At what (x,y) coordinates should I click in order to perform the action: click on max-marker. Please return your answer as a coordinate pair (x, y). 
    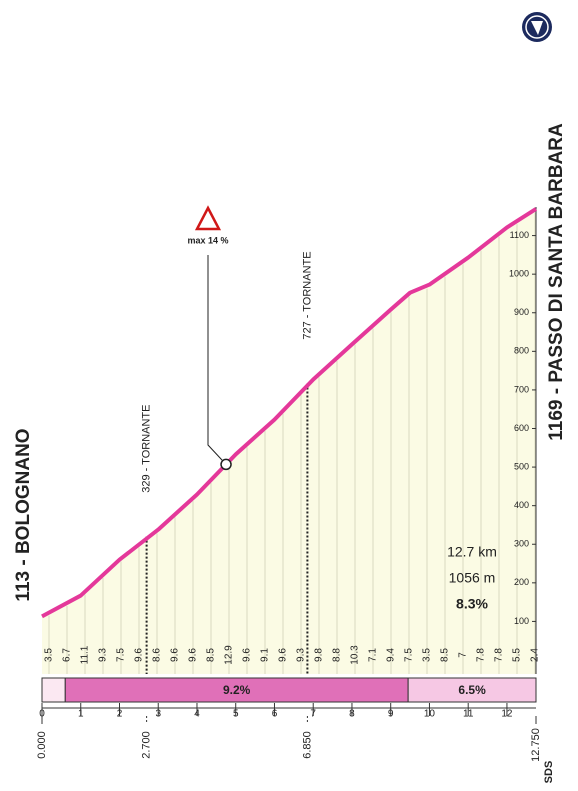
    Looking at the image, I should click on (226, 464).